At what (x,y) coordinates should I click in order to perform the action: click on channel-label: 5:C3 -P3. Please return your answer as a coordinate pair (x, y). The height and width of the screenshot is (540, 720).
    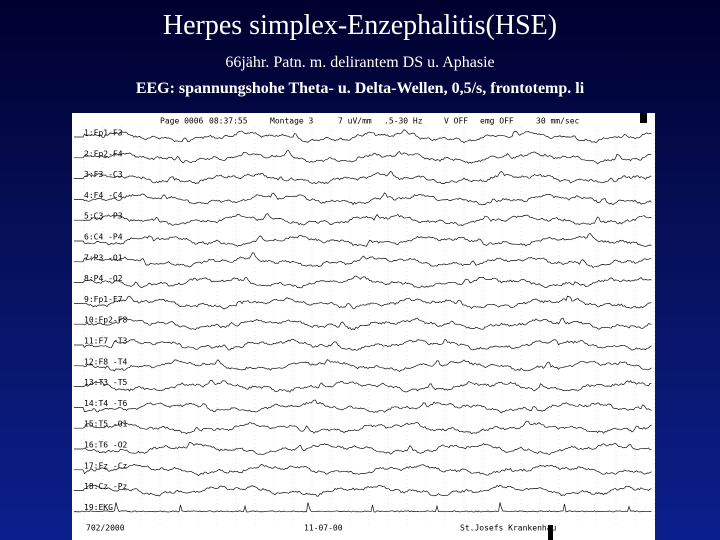
    Looking at the image, I should click on (103, 216).